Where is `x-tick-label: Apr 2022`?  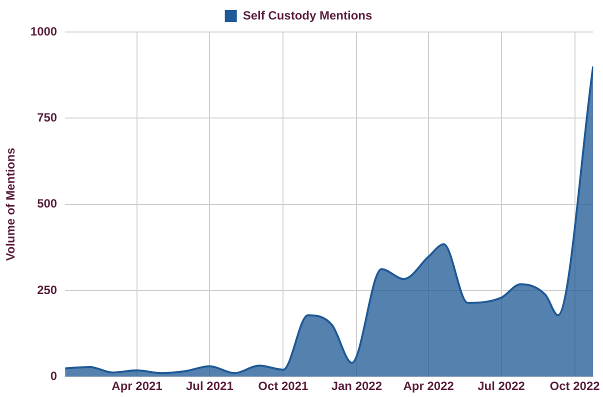 x-tick-label: Apr 2022 is located at coordinates (428, 386).